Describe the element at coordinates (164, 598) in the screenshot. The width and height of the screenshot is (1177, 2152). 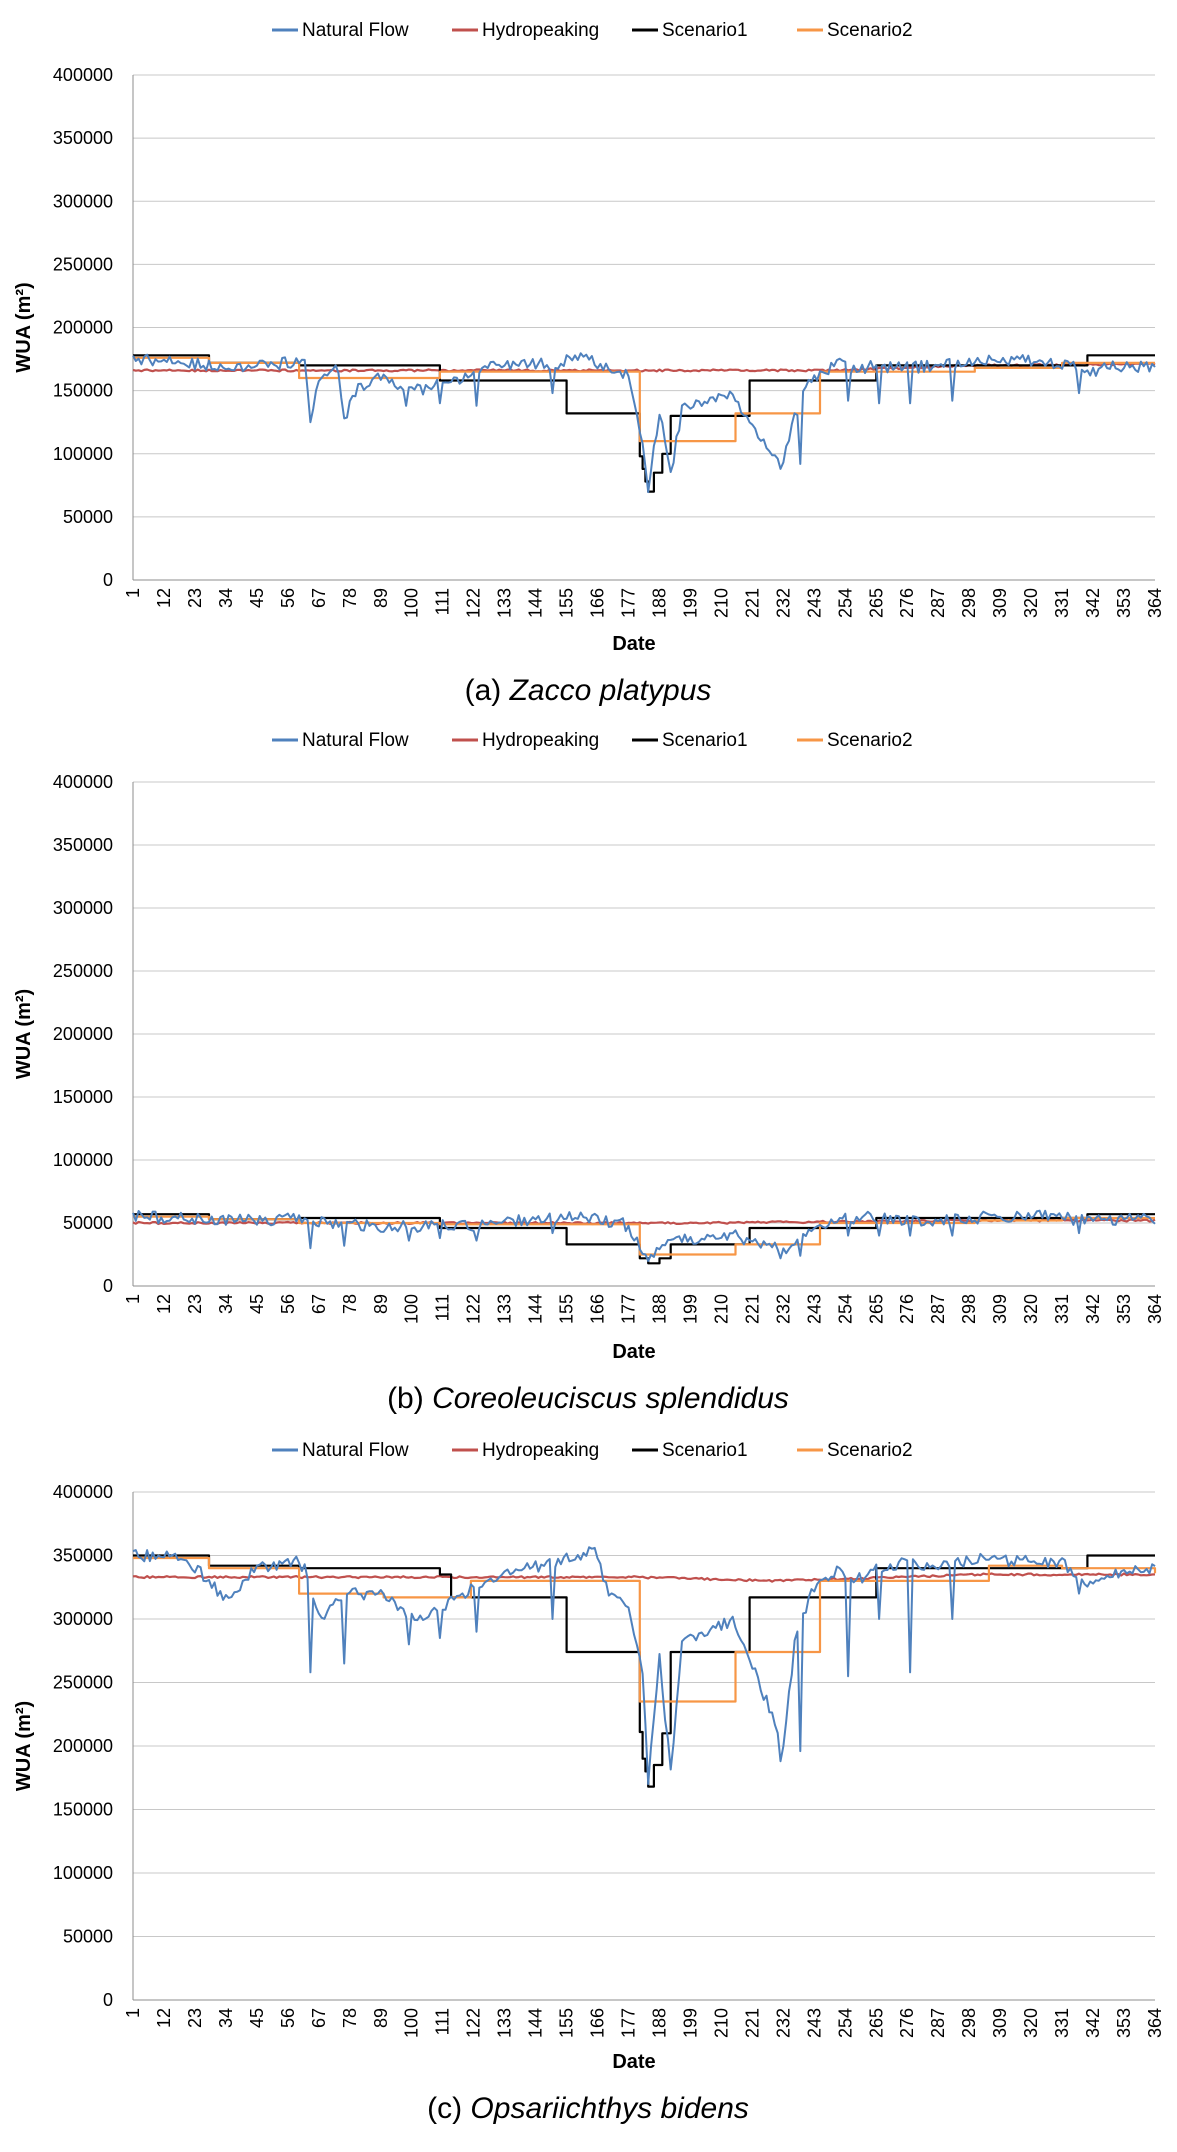
I see `x-tick-label: 12` at that location.